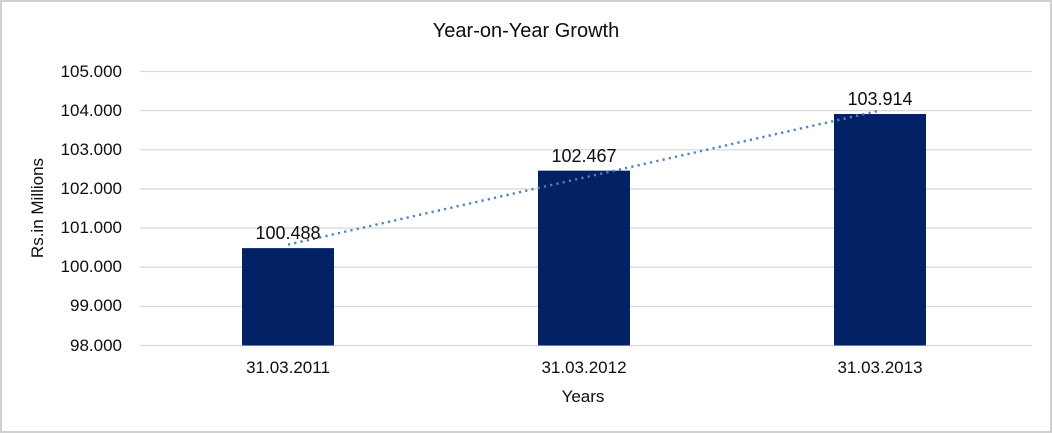 This screenshot has height=433, width=1052. I want to click on y-tick-label: 104.000, so click(91, 110).